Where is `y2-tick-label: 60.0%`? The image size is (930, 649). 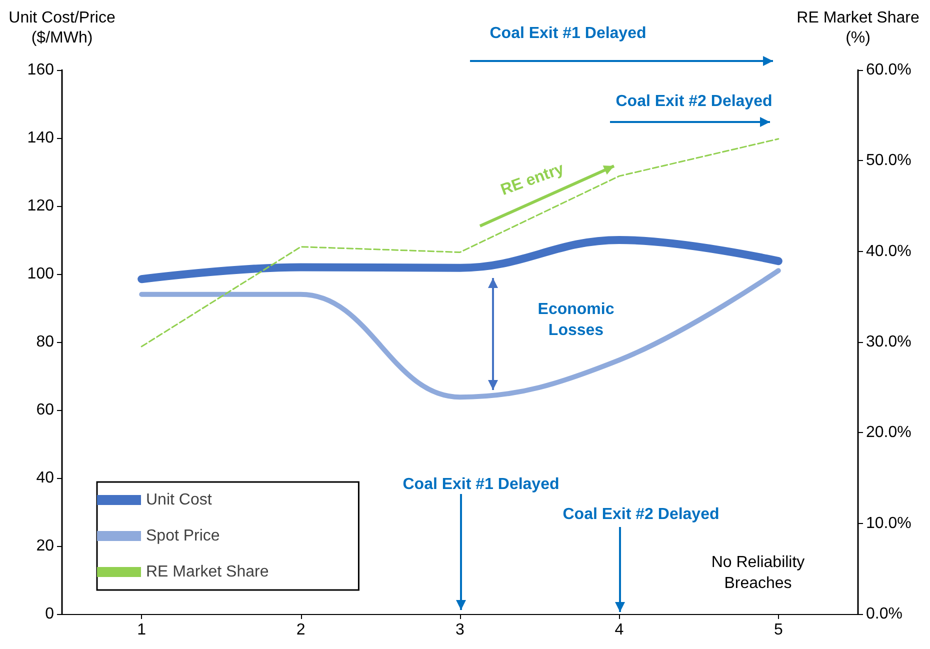 y2-tick-label: 60.0% is located at coordinates (889, 70).